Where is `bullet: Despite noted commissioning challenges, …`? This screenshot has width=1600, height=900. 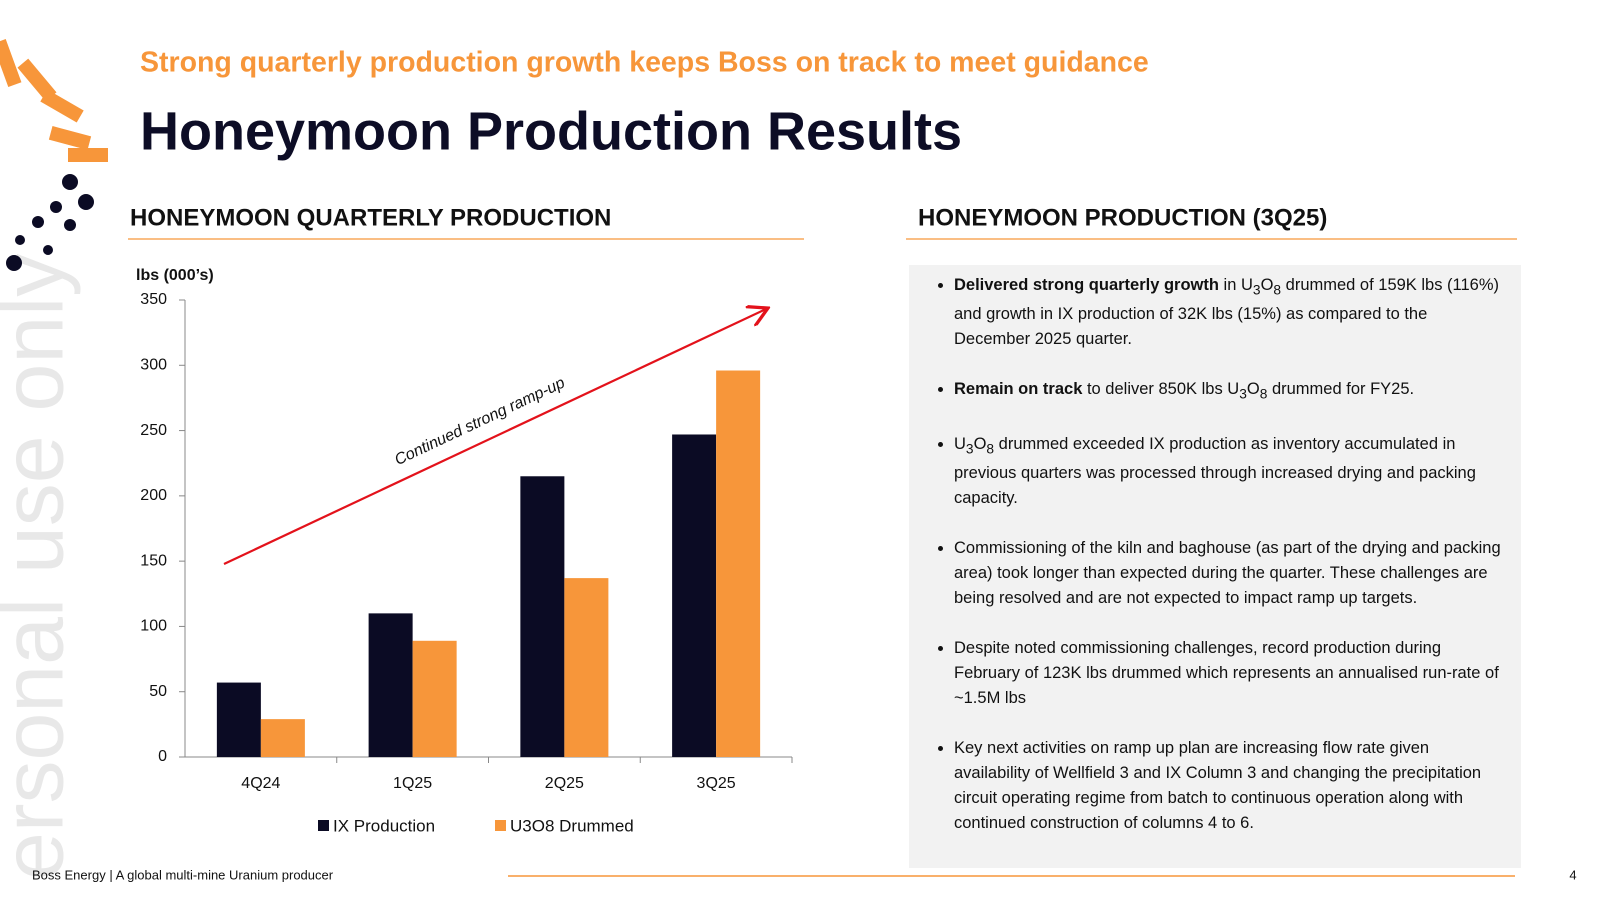 bullet: Despite noted commissioning challenges, … is located at coordinates (1230, 673).